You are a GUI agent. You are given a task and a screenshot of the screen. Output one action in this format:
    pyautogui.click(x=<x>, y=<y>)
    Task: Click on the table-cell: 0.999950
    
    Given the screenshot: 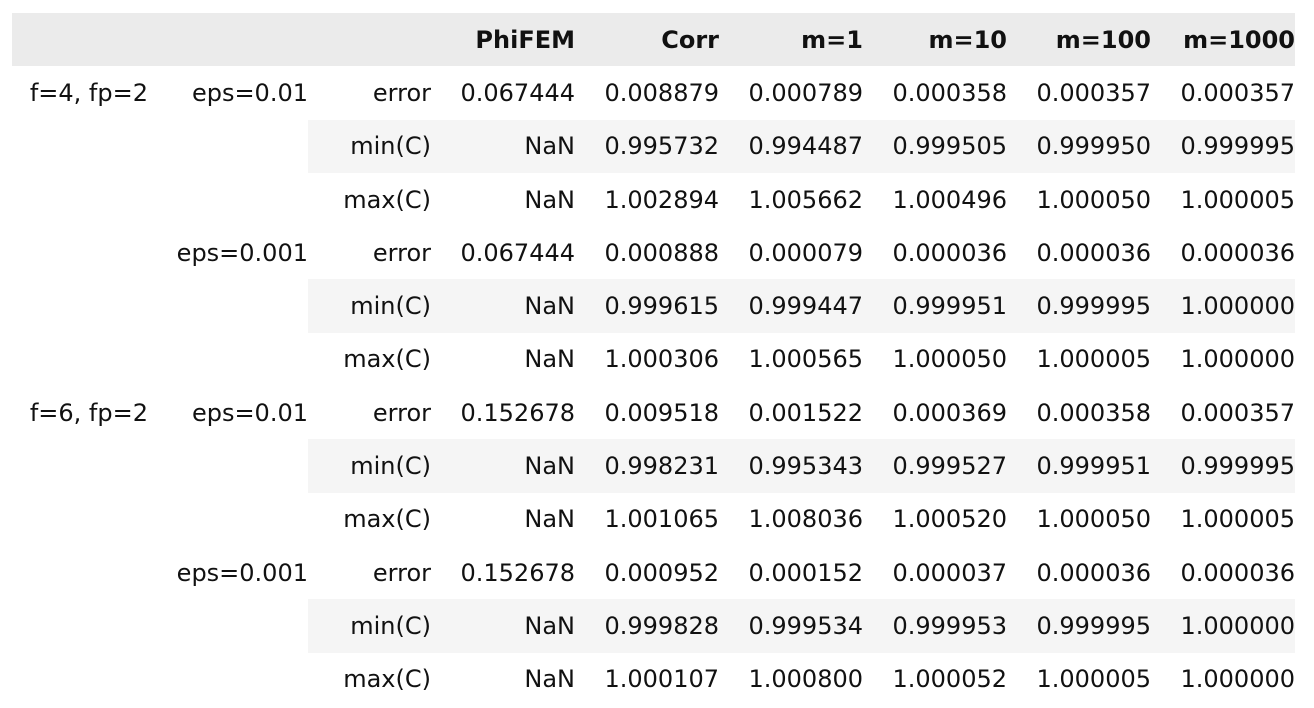 What is the action you would take?
    pyautogui.click(x=1079, y=146)
    